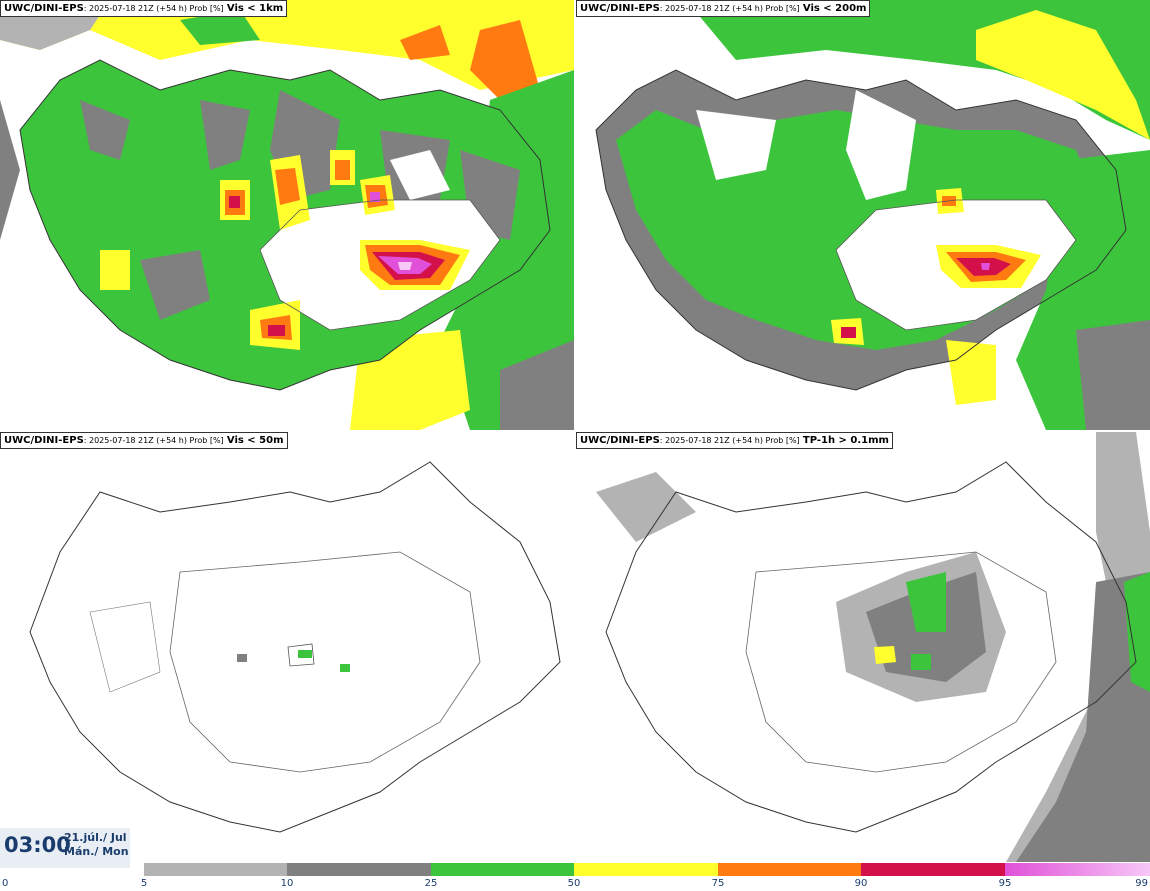 Image resolution: width=1150 pixels, height=891 pixels. Describe the element at coordinates (834, 8) in the screenshot. I see `variable-name: Vis < 200m` at that location.